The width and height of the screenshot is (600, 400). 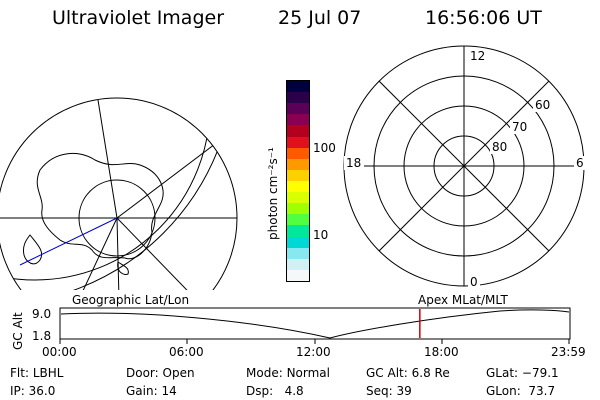 I want to click on lat-label-60: 60, so click(x=542, y=105).